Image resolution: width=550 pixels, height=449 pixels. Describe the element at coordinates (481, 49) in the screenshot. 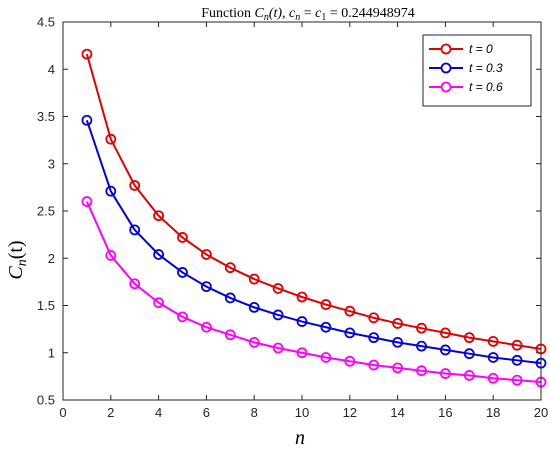

I see `legend-label: t = 0` at that location.